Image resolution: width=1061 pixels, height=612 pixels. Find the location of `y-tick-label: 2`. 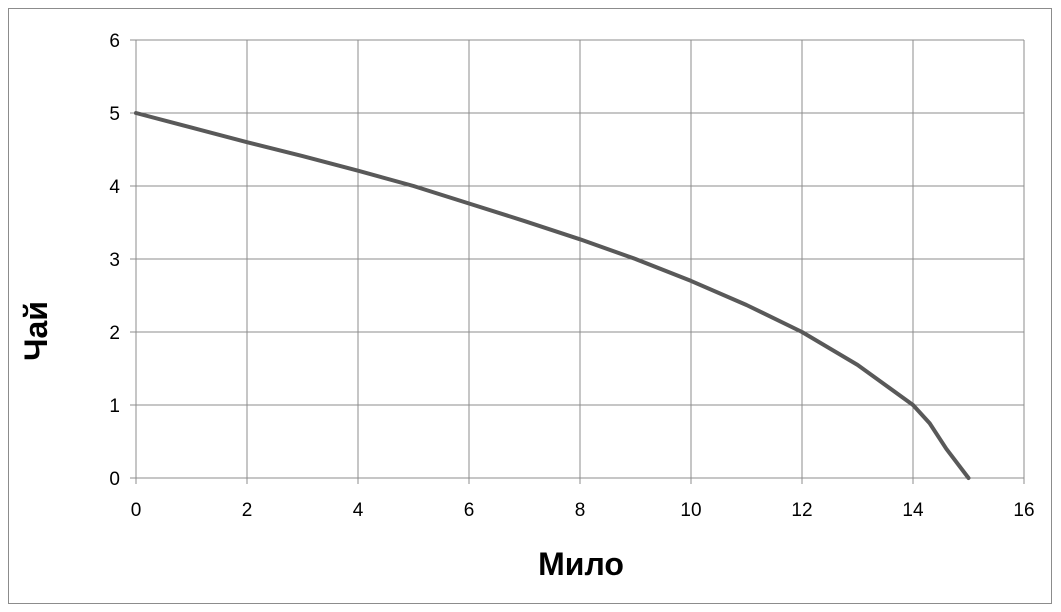

y-tick-label: 2 is located at coordinates (114, 333).